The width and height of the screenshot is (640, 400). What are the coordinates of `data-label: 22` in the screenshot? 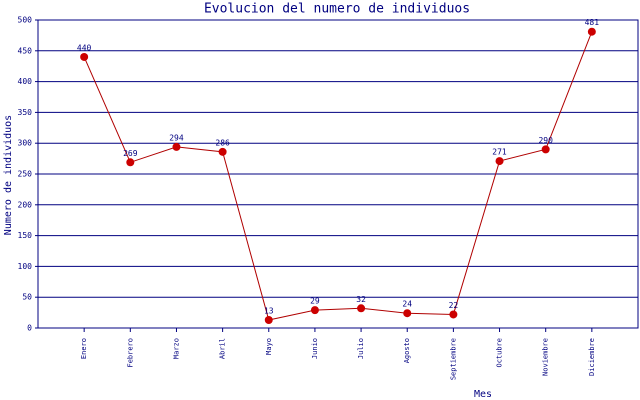 It's located at (454, 305).